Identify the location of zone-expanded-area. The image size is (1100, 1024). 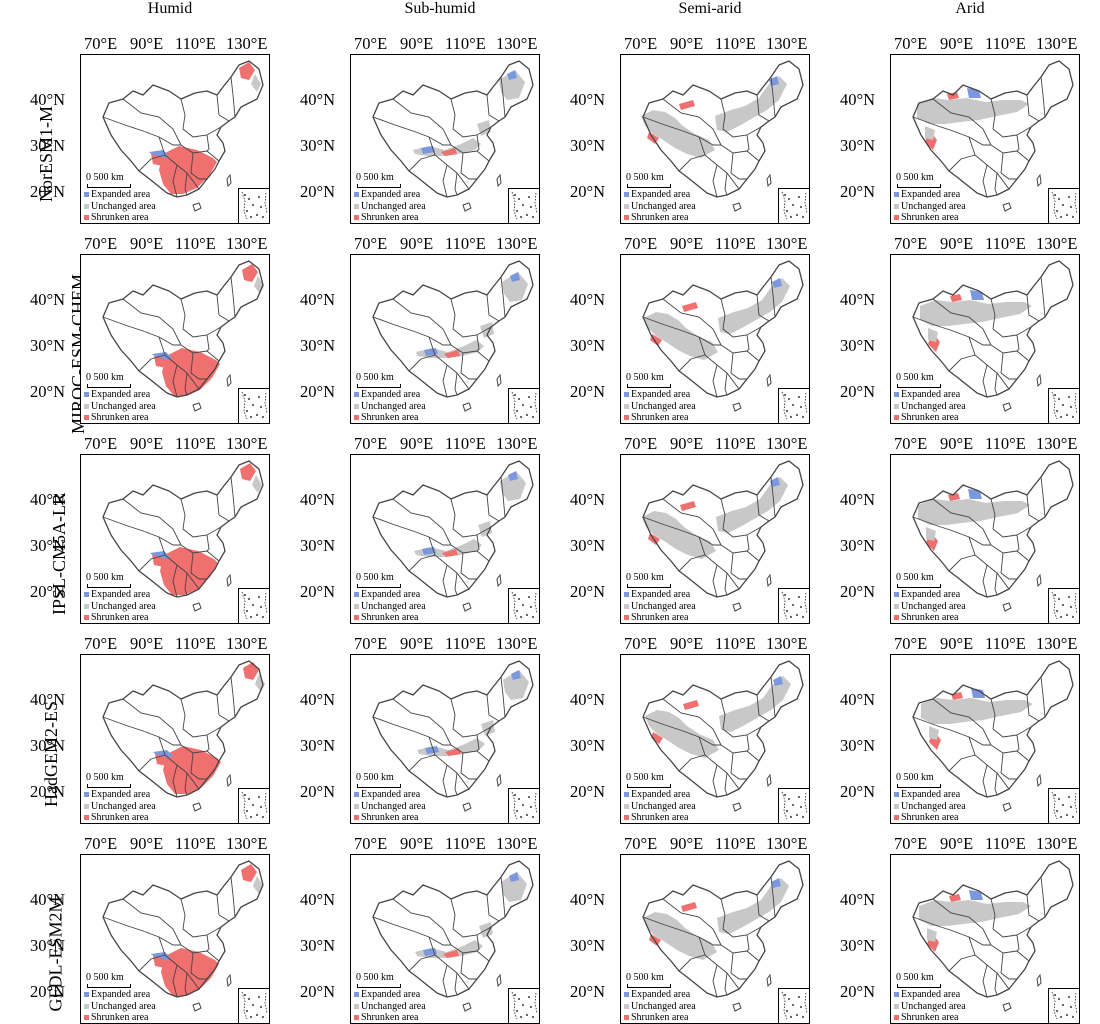
(512, 75).